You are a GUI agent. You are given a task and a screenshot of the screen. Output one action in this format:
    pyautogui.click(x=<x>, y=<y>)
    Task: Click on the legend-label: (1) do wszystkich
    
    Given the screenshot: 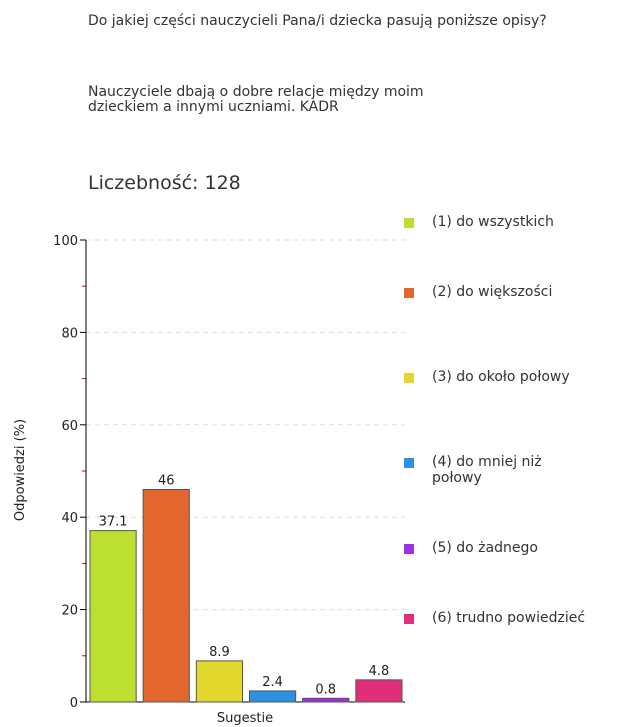 What is the action you would take?
    pyautogui.click(x=493, y=222)
    